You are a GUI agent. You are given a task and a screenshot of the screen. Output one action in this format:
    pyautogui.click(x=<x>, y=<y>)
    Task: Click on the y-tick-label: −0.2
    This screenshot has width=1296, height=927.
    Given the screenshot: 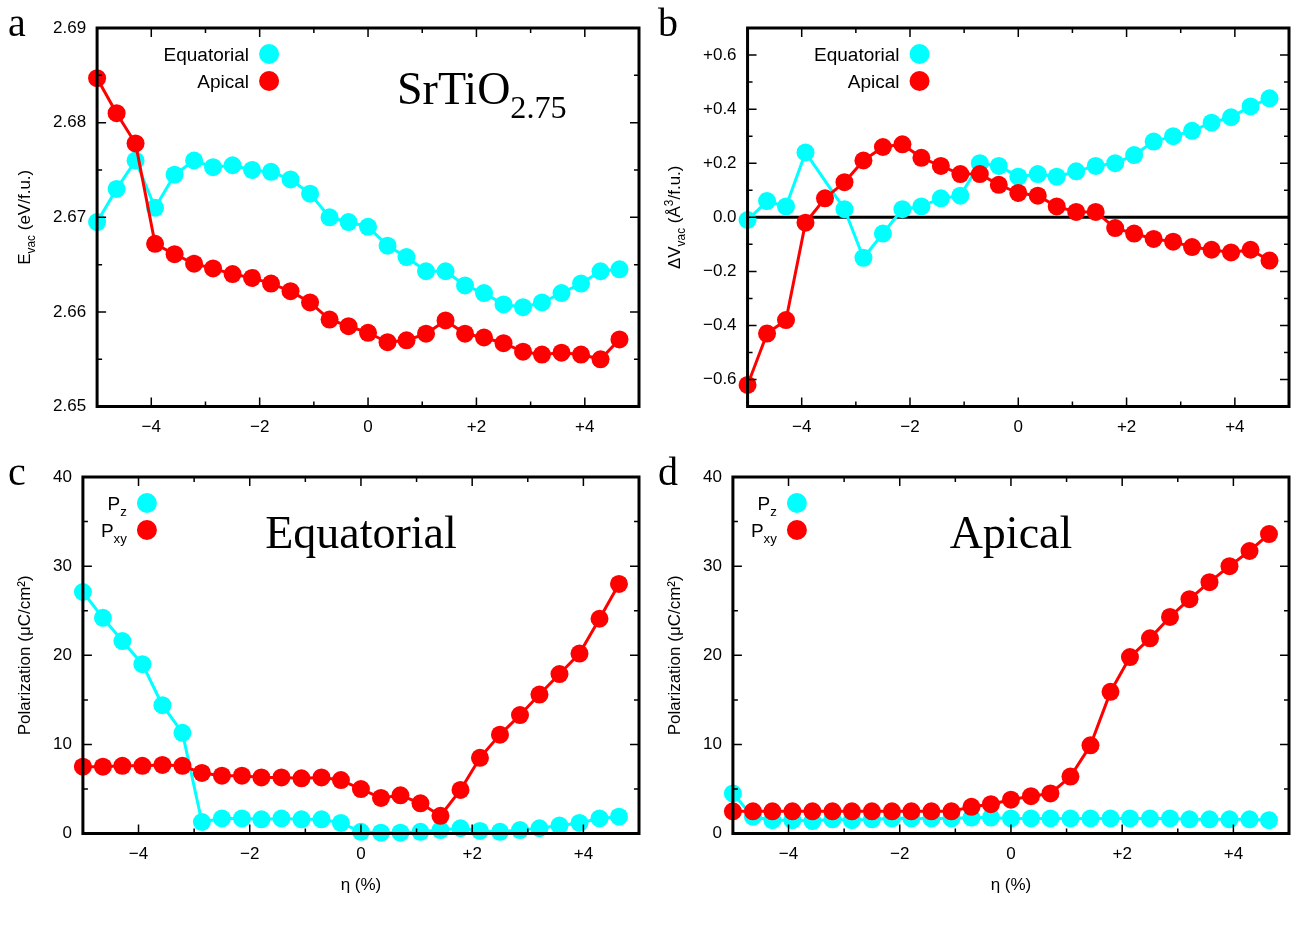 What is the action you would take?
    pyautogui.click(x=720, y=271)
    